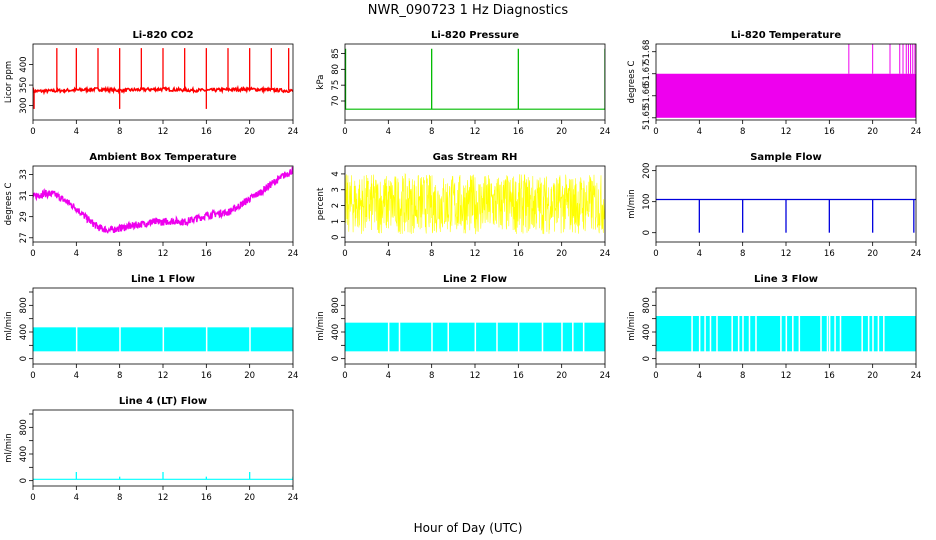 Image resolution: width=936 pixels, height=540 pixels. I want to click on li-820-pressure-x-tick-label: 16, so click(518, 132).